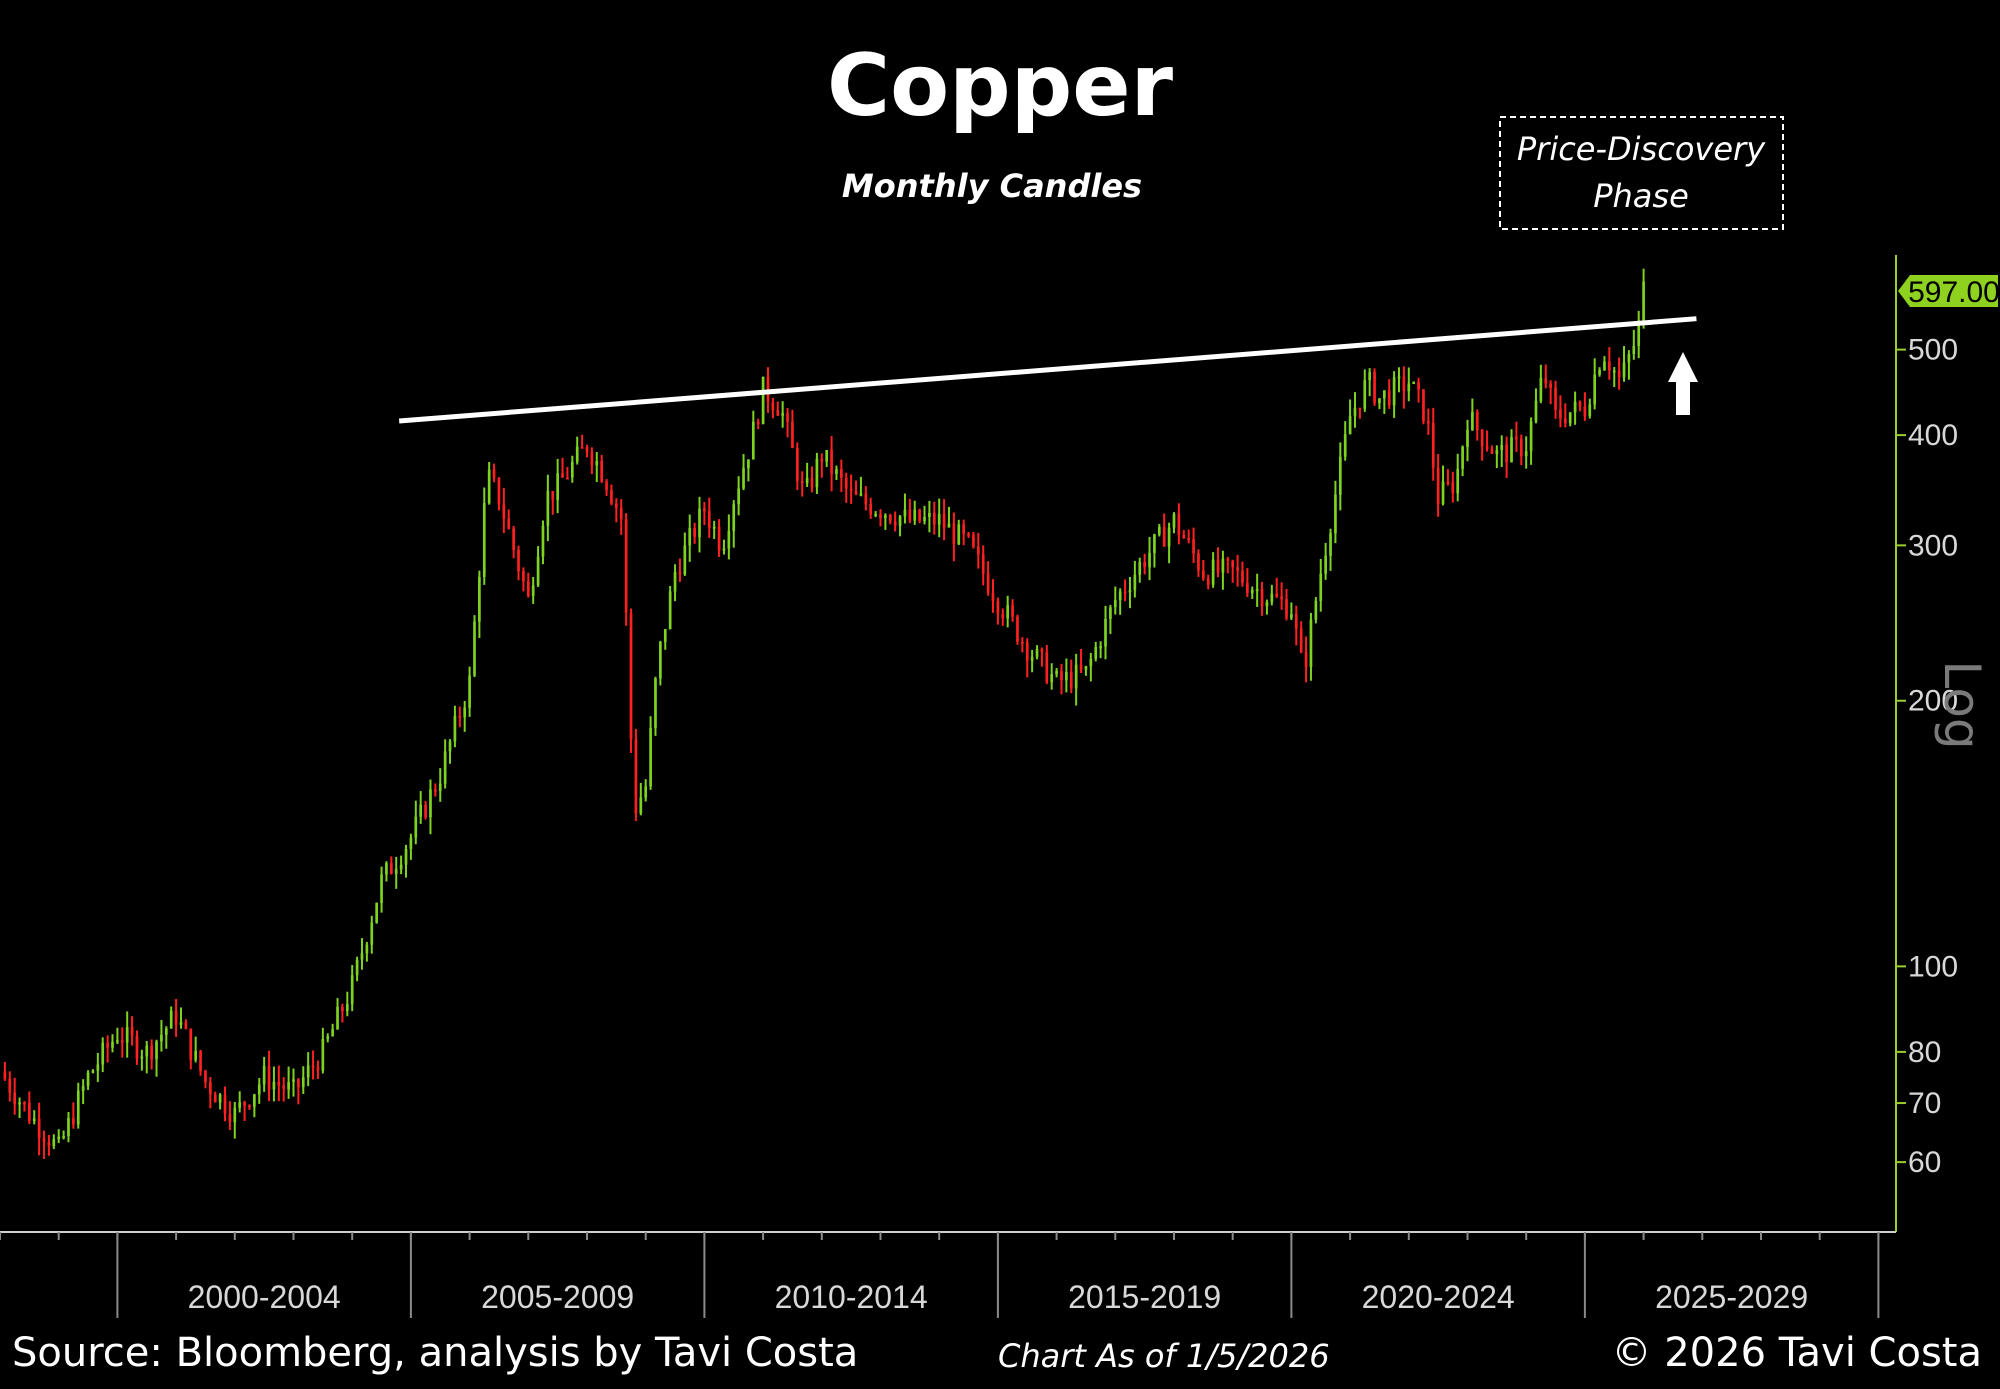 This screenshot has height=1389, width=2000. Describe the element at coordinates (1641, 173) in the screenshot. I see `annotation-box` at that location.